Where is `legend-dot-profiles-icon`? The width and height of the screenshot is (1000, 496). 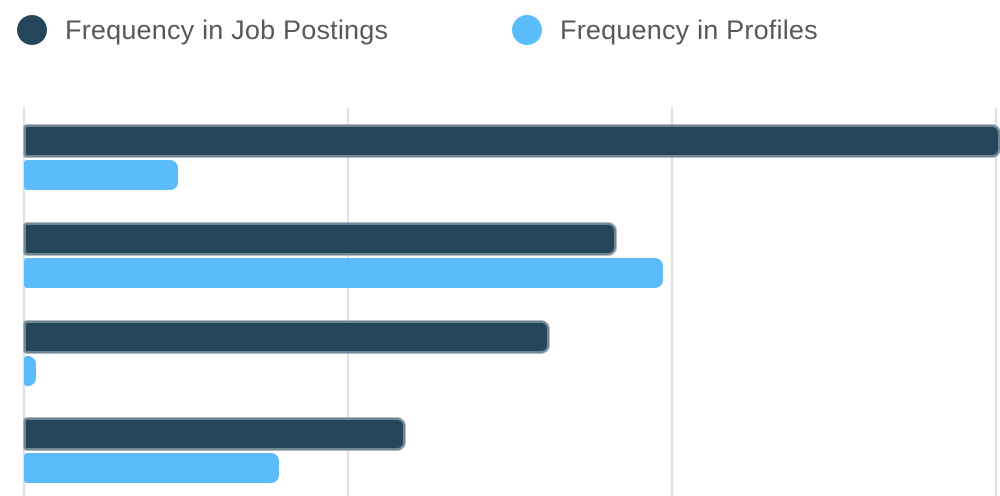 legend-dot-profiles-icon is located at coordinates (527, 30).